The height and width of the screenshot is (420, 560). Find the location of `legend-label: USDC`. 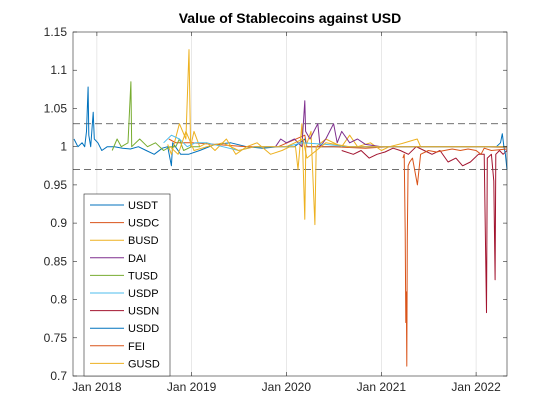

legend-label: USDC is located at coordinates (143, 224).